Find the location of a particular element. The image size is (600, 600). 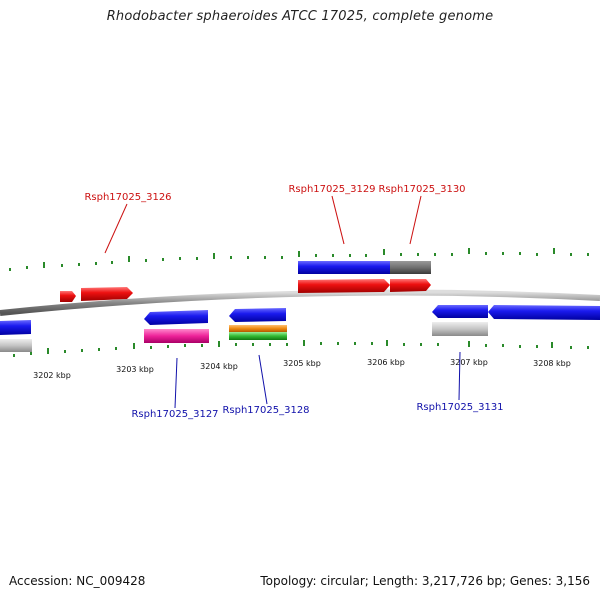

accession-text: Accession: NC_009428 is located at coordinates (77, 581).